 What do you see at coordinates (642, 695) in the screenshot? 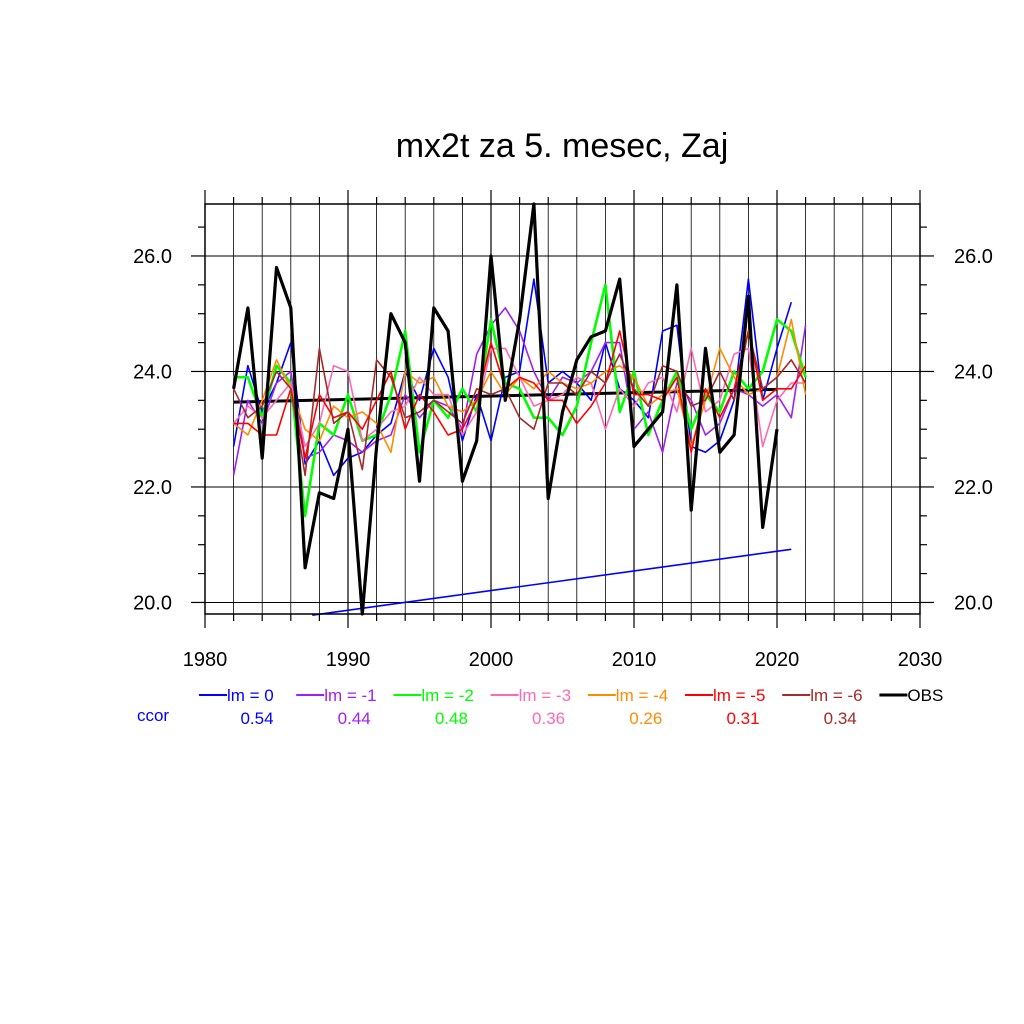
I see `legend-label: lm = -4` at bounding box center [642, 695].